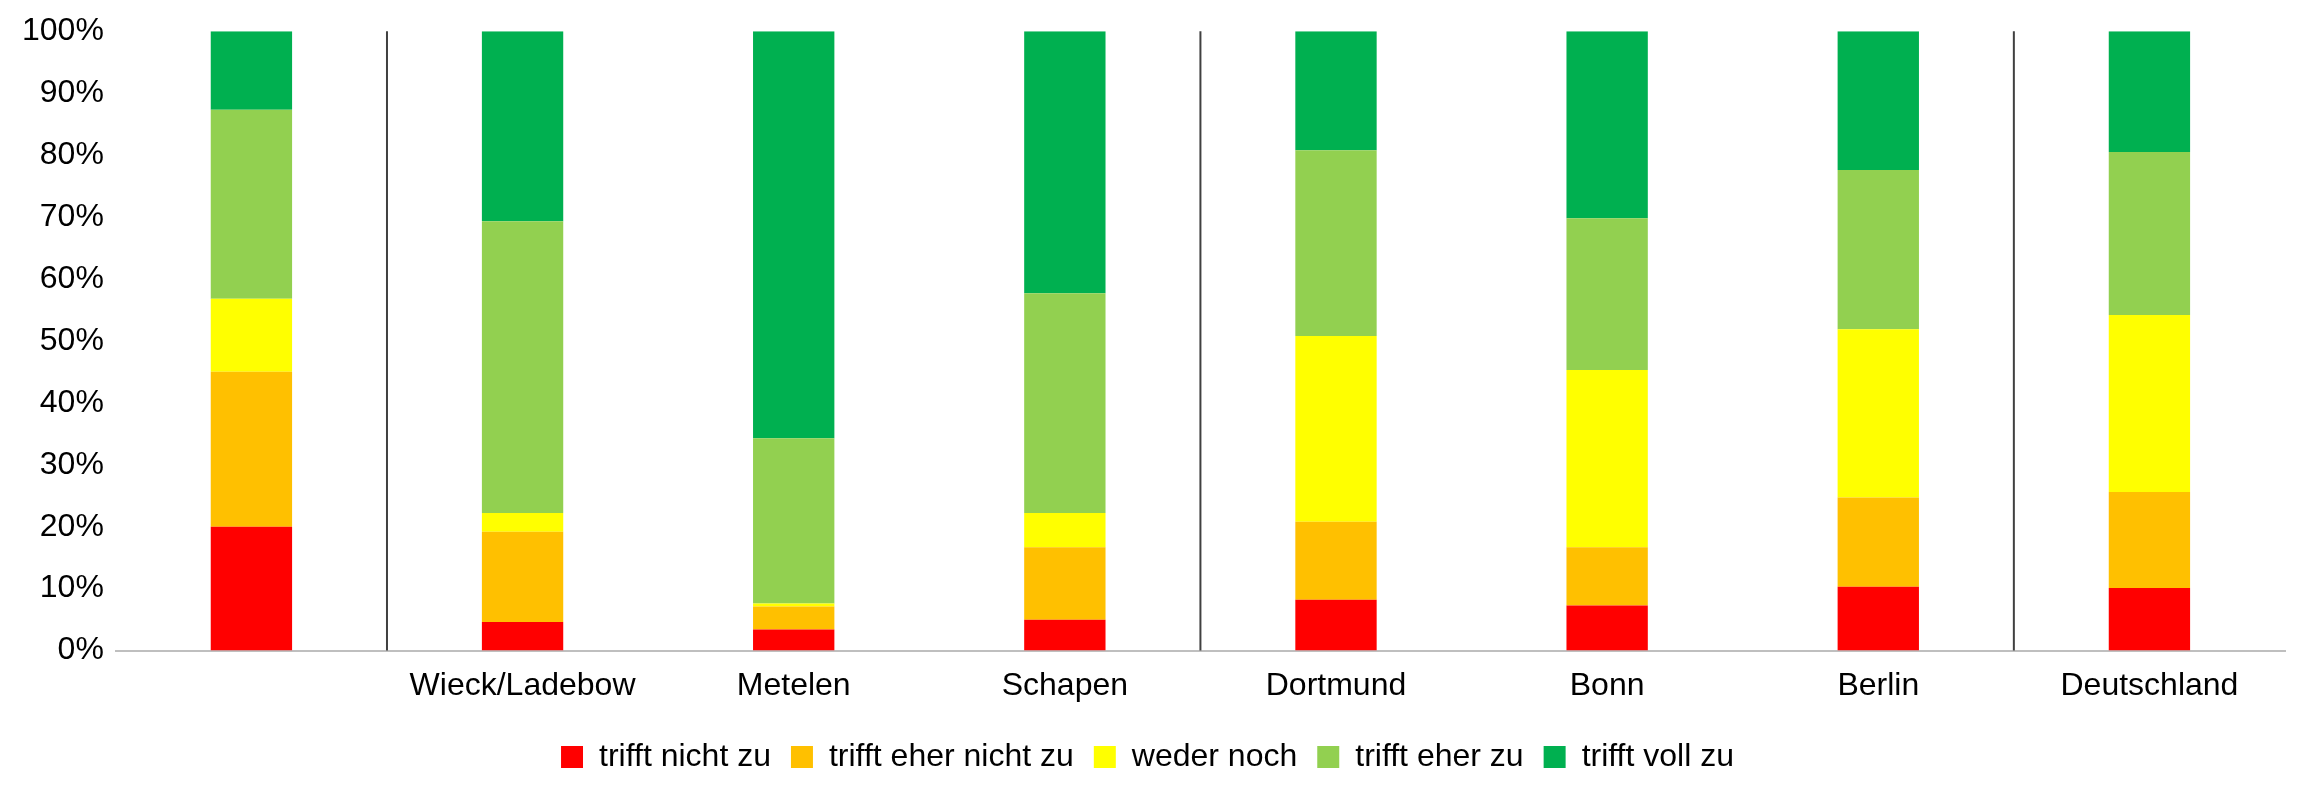  Describe the element at coordinates (63, 29) in the screenshot. I see `y-tick-label: 100%` at that location.